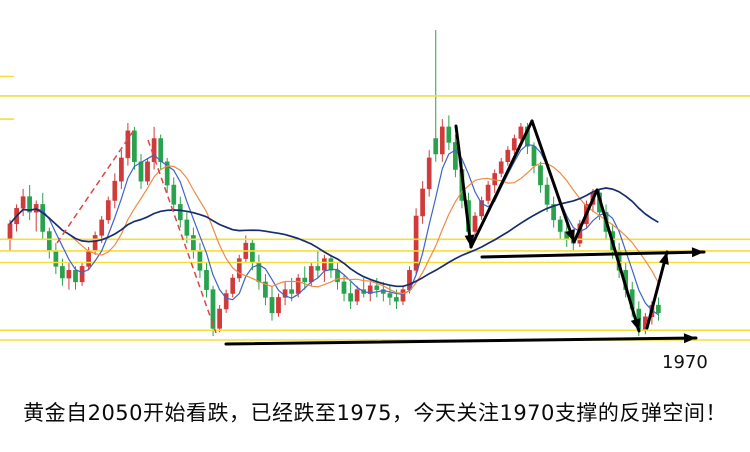  Describe the element at coordinates (685, 362) in the screenshot. I see `support-price-label: 1970` at that location.